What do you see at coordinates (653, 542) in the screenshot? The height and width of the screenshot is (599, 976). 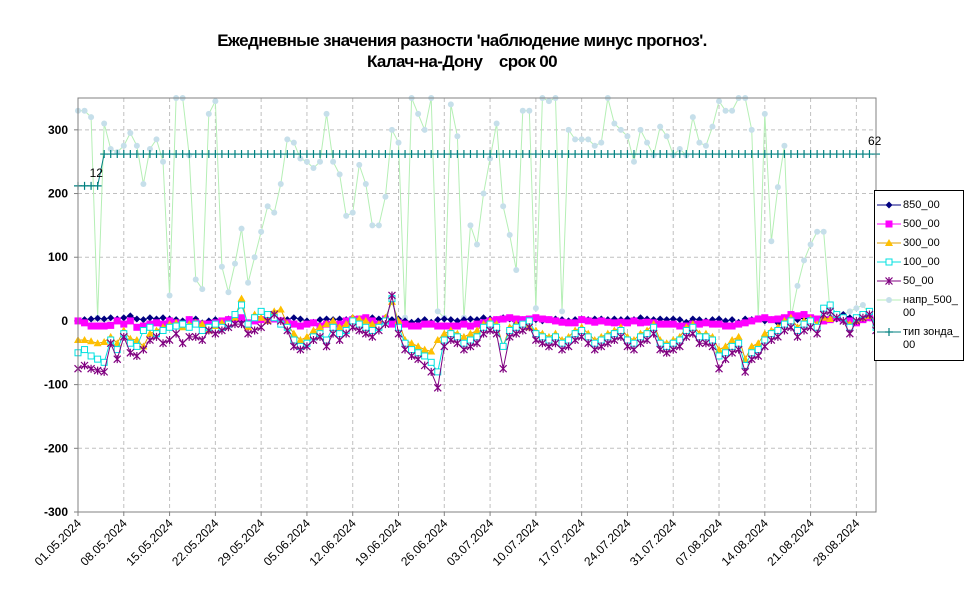 I see `x-tick-label: 31.07.2024` at bounding box center [653, 542].